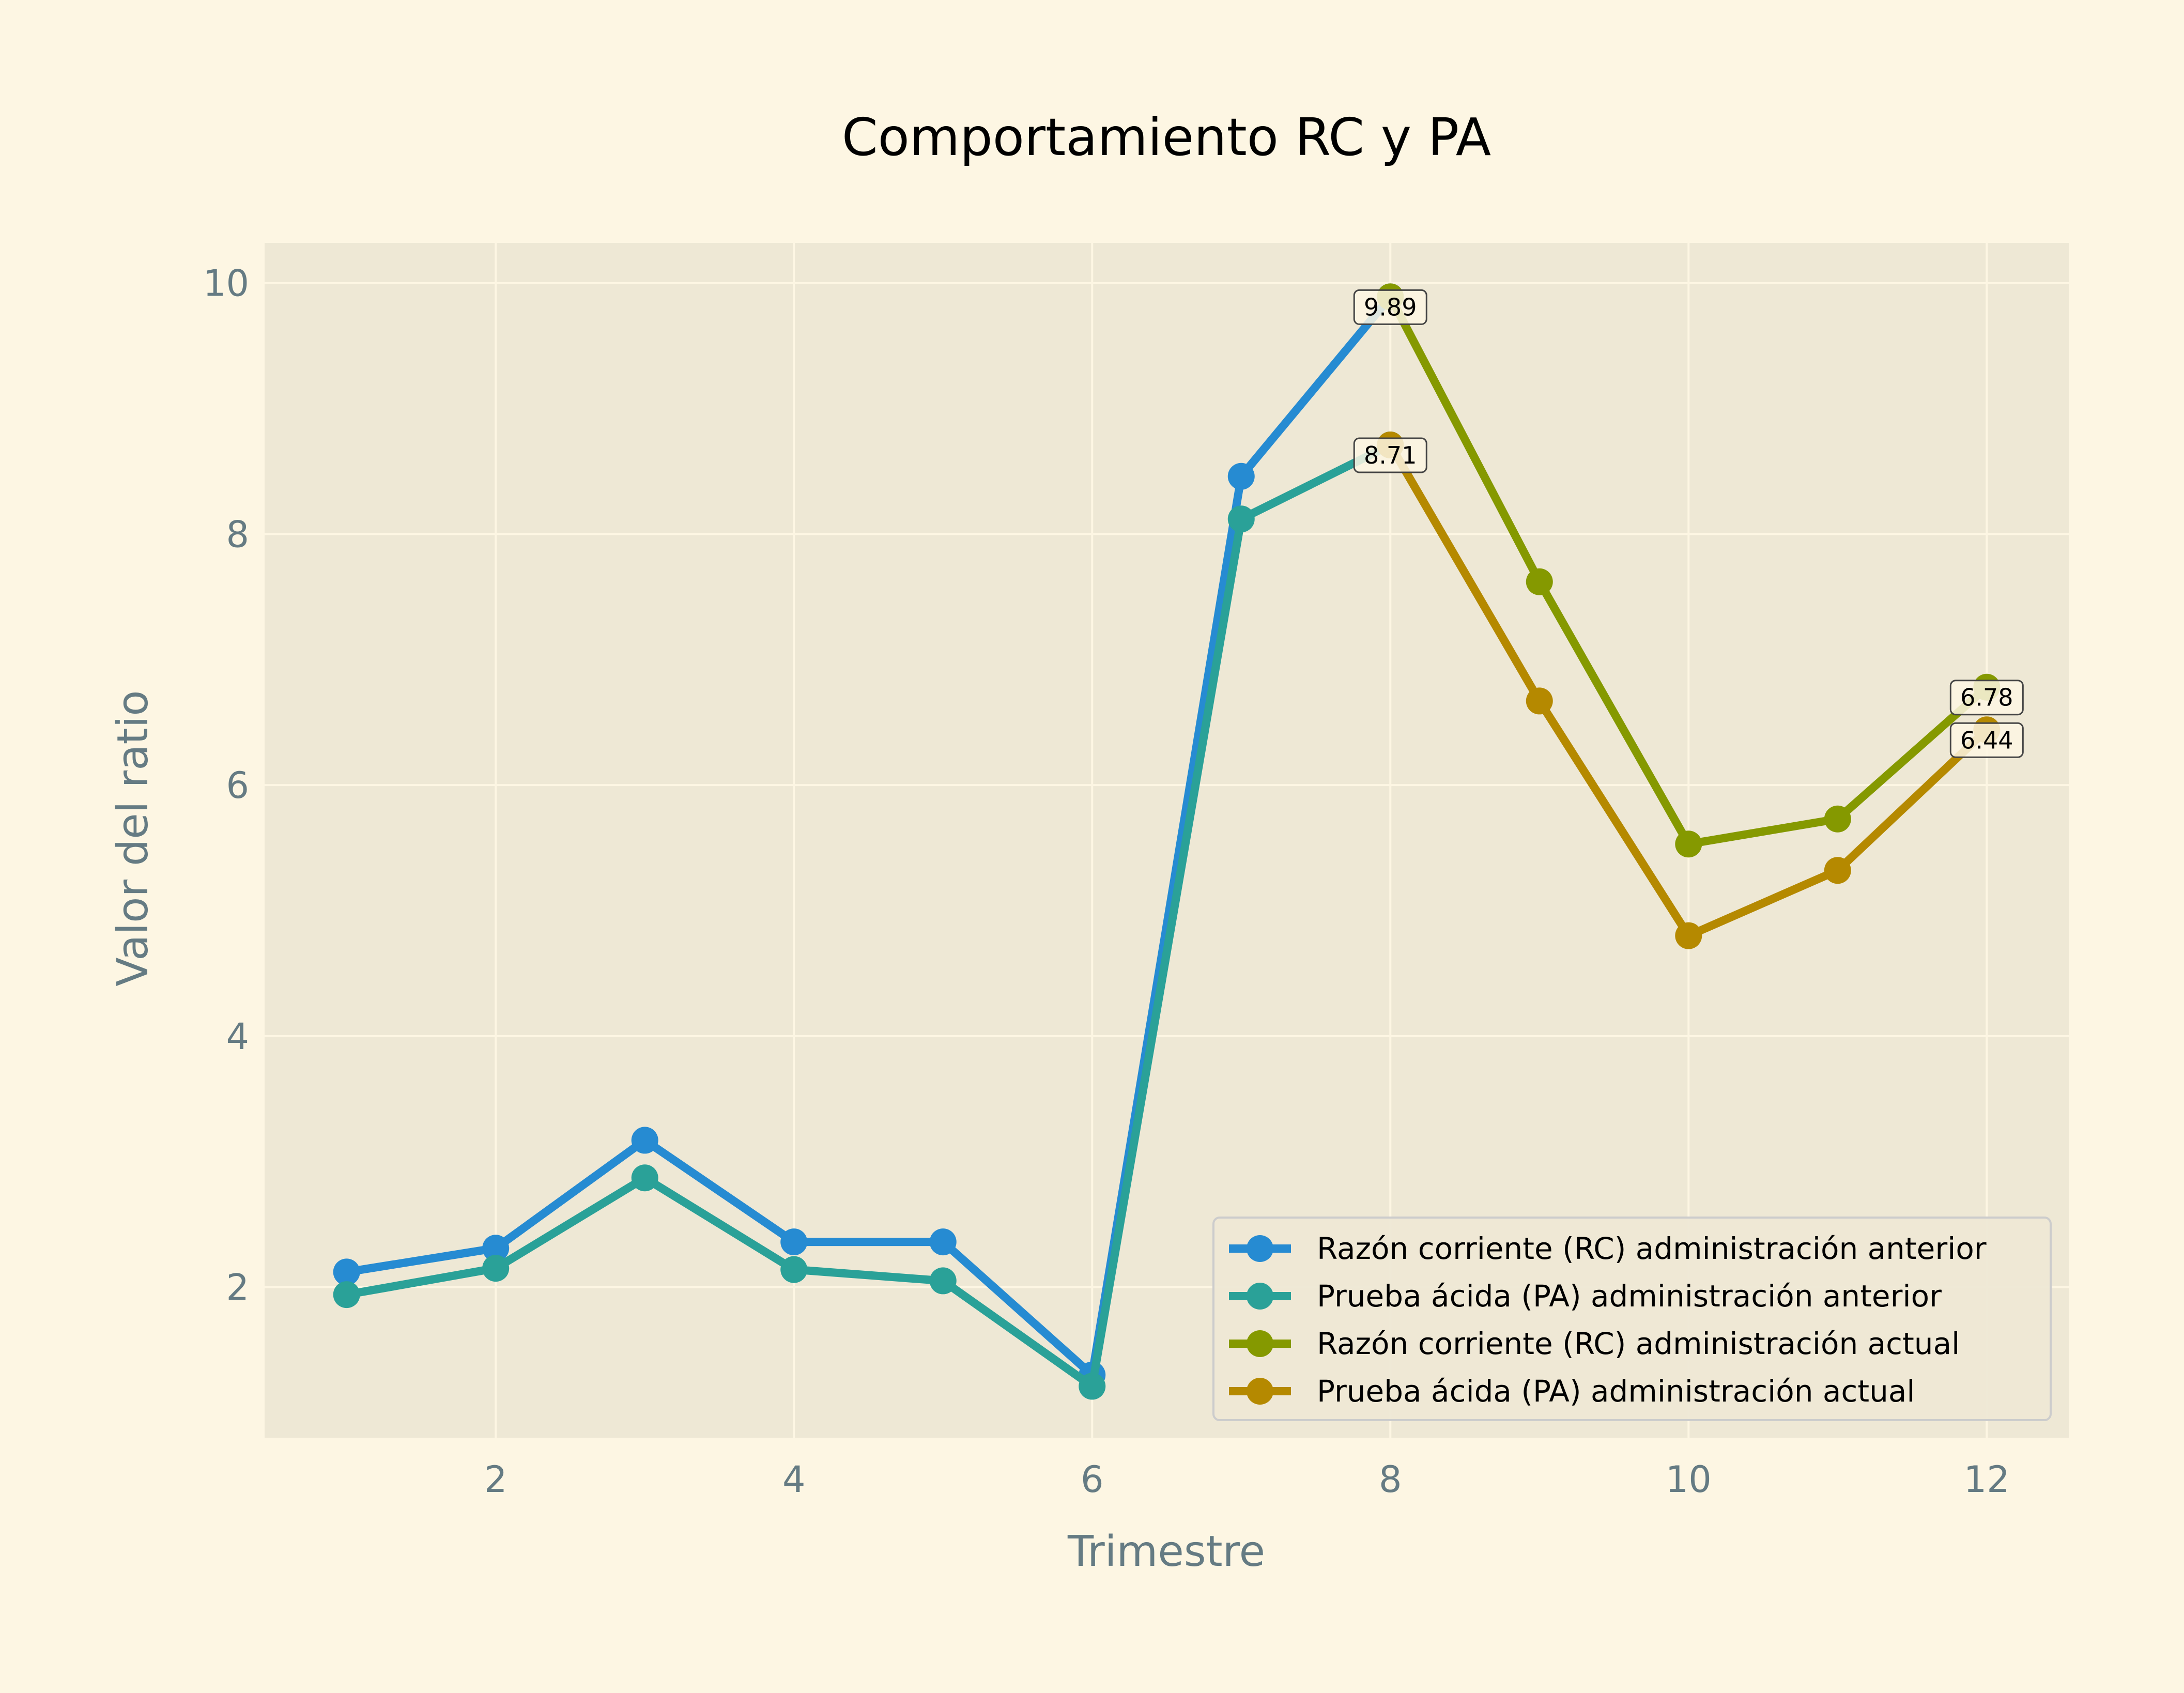 The height and width of the screenshot is (1693, 2184). I want to click on x-tick-label: 10, so click(1689, 1480).